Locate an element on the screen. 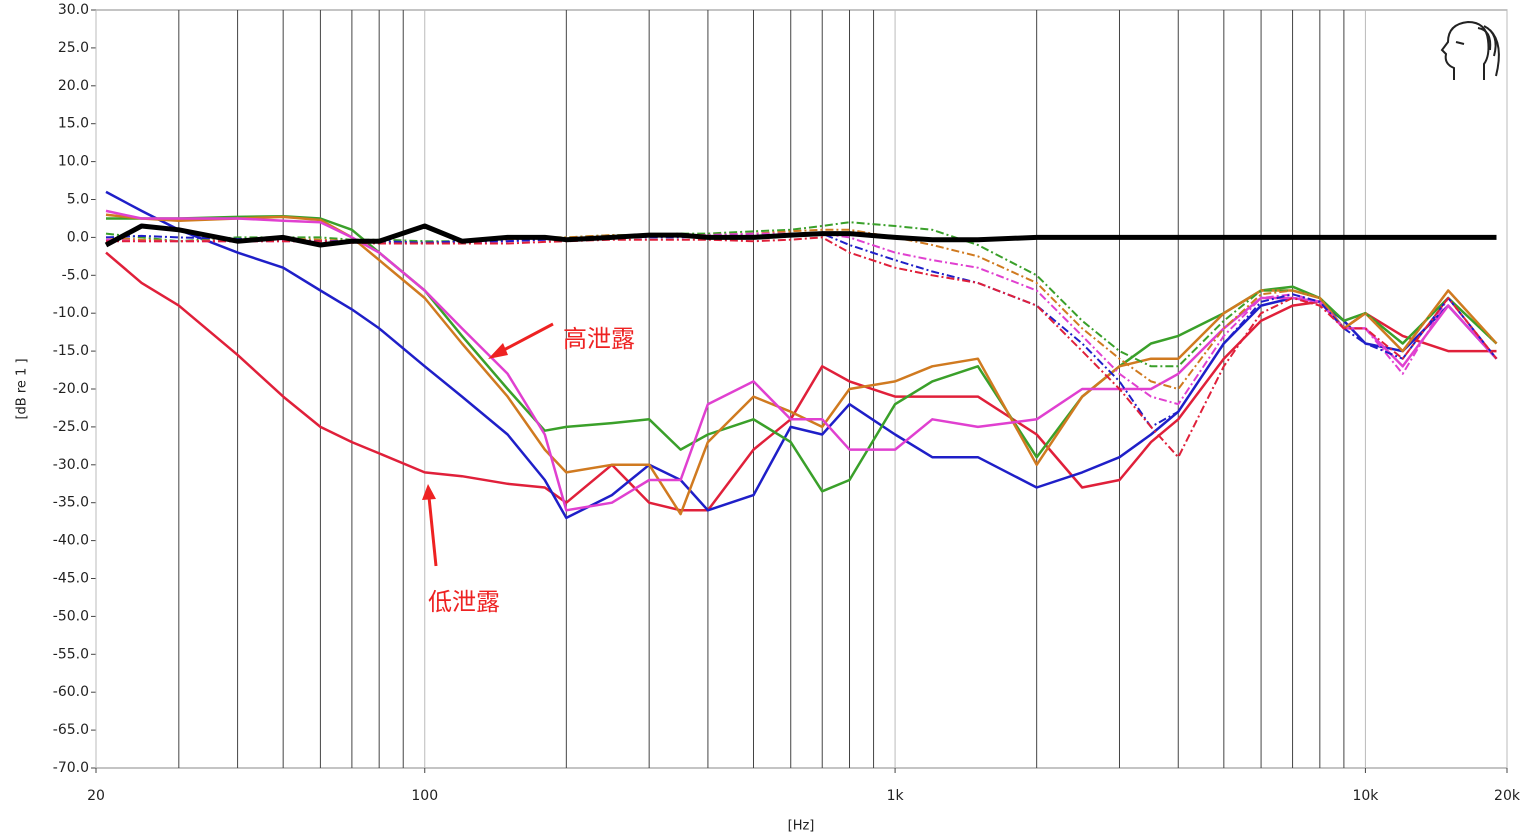  y-tick-label: -70.0 is located at coordinates (71, 768).